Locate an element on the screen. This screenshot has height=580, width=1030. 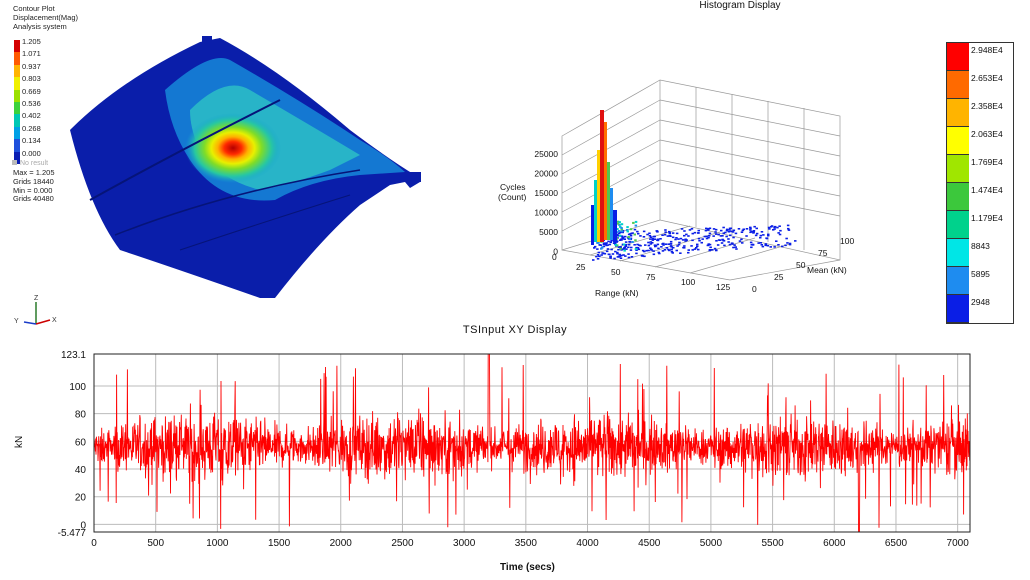
xy-y-min-label: -5.477 is located at coordinates (72, 533).